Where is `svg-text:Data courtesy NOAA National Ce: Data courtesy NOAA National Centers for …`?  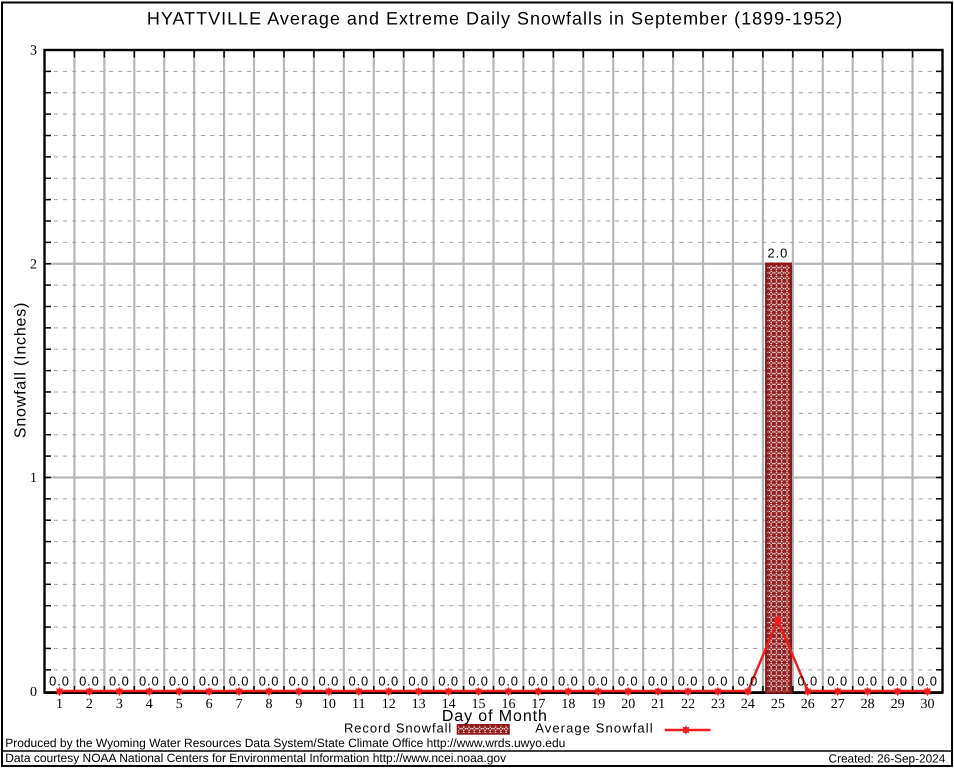 svg-text:Data courtesy NOAA National Ce: Data courtesy NOAA National Centers for … is located at coordinates (255, 758).